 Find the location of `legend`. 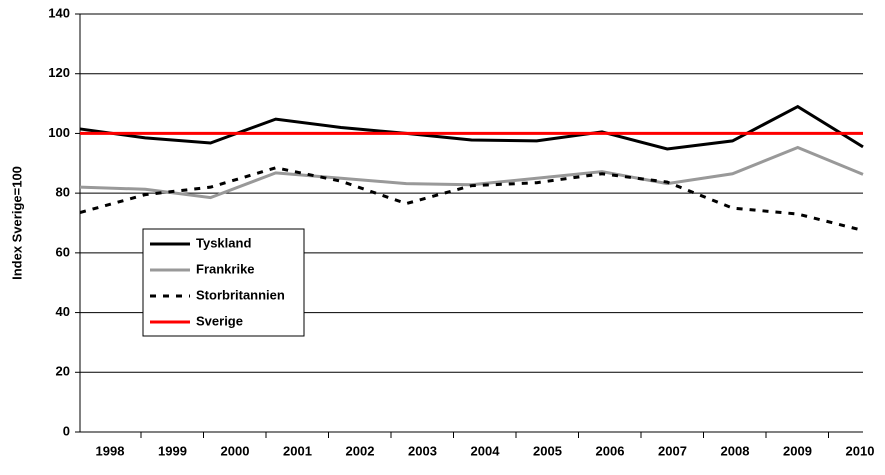

legend is located at coordinates (223, 282).